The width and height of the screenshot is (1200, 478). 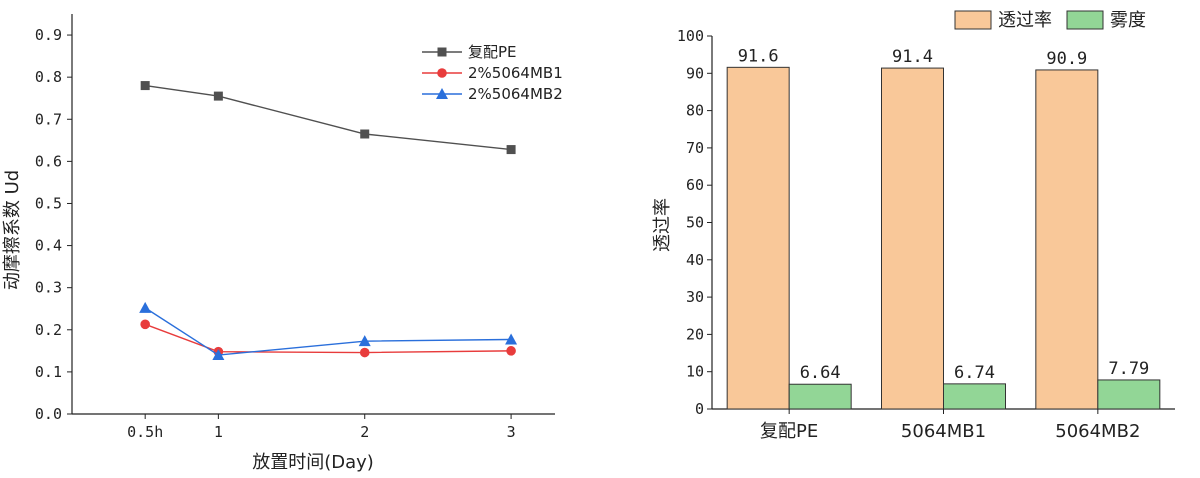 I want to click on bar-chart-y-label: 透过率, so click(x=662, y=225).